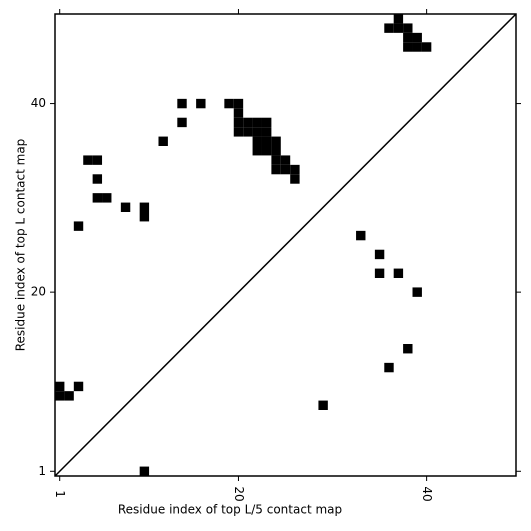 This screenshot has height=531, width=531. I want to click on x-tick-label: 40, so click(427, 493).